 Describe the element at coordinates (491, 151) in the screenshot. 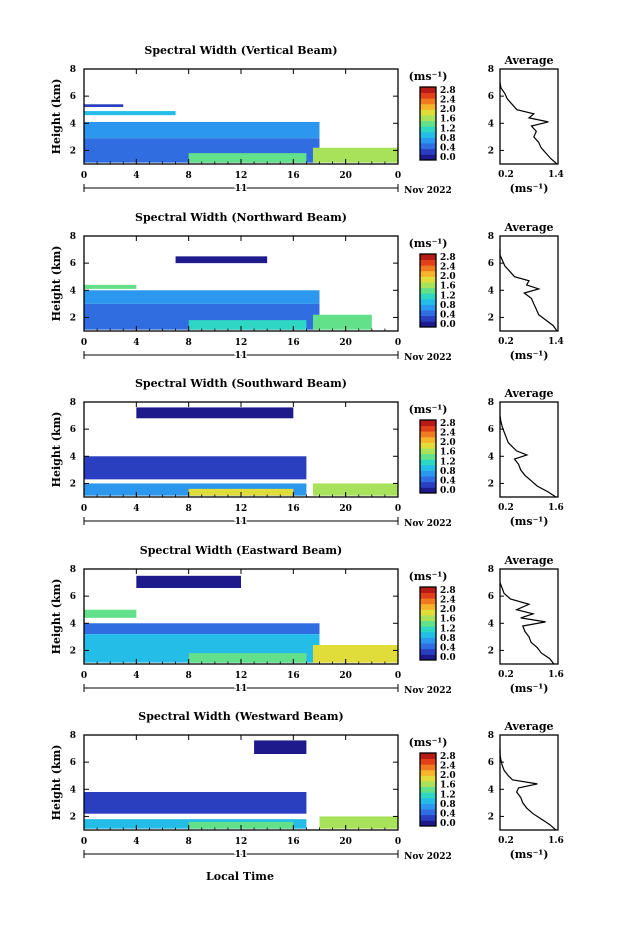

I see `average-y-tick-label: 2` at that location.